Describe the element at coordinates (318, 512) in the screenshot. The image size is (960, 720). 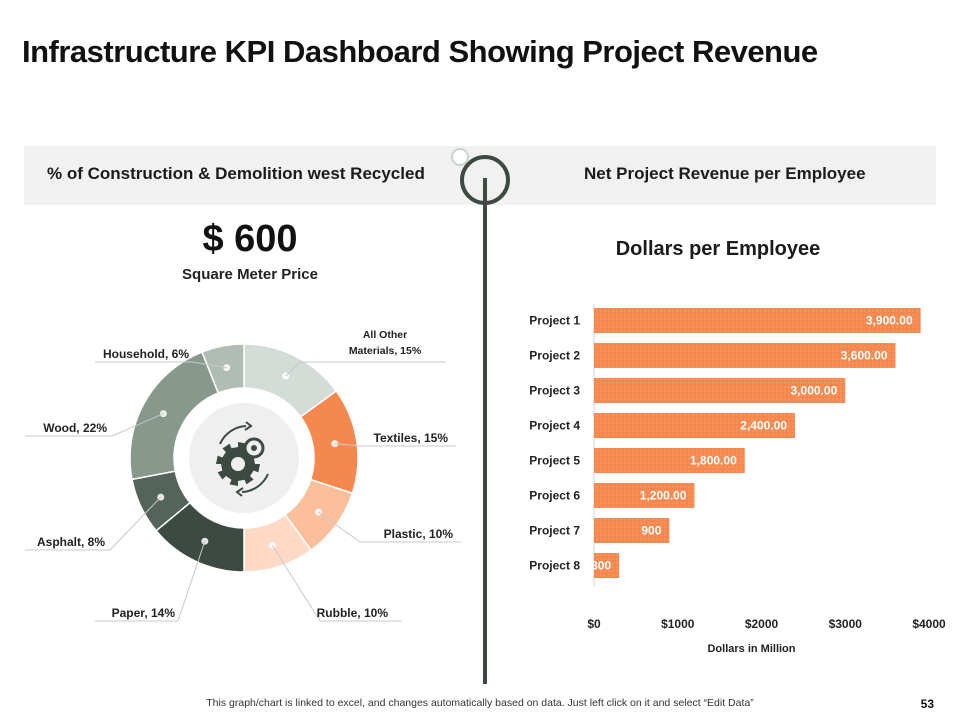
I see `donut-marker-plastic` at that location.